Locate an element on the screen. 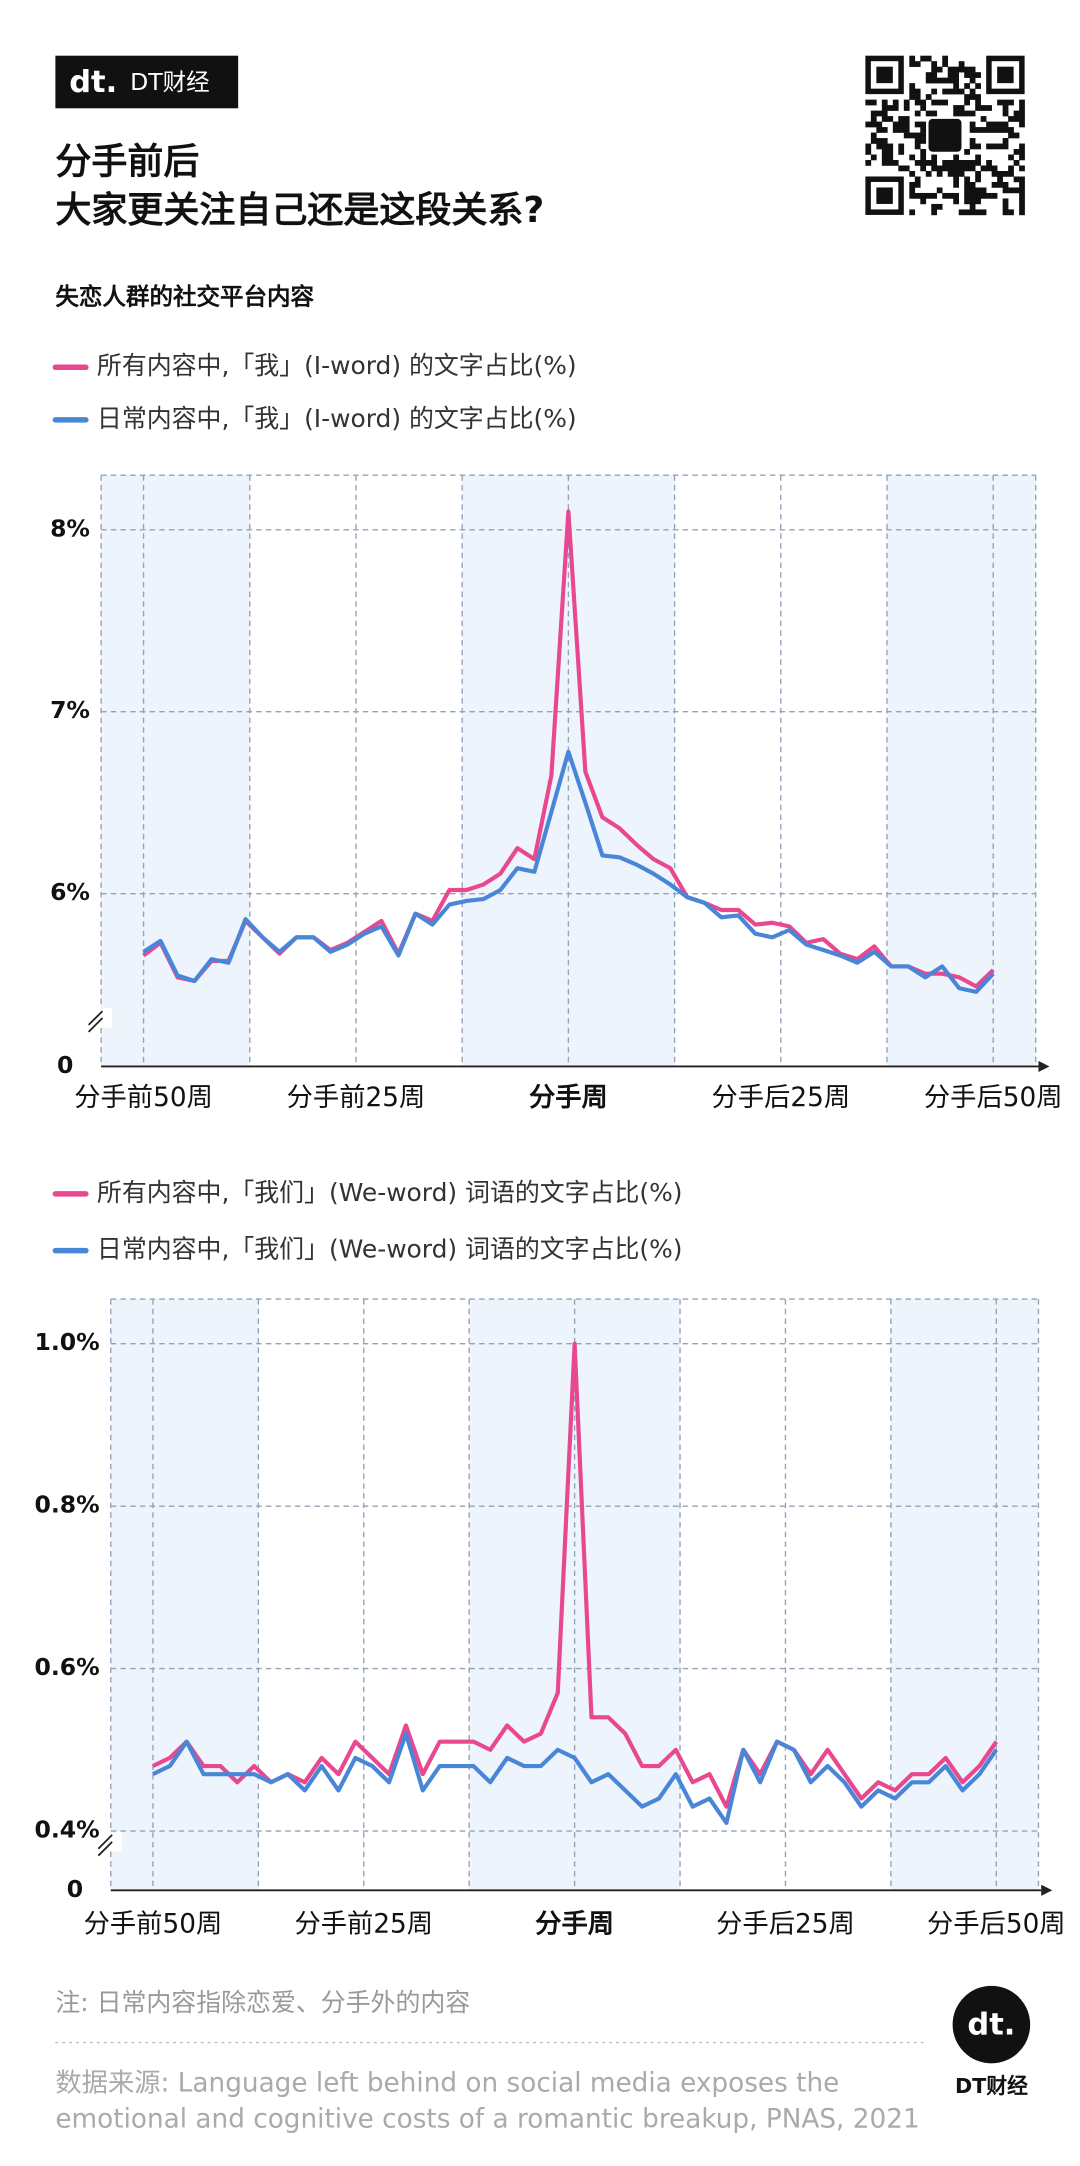 The height and width of the screenshot is (2166, 1080). qr-code is located at coordinates (945, 135).